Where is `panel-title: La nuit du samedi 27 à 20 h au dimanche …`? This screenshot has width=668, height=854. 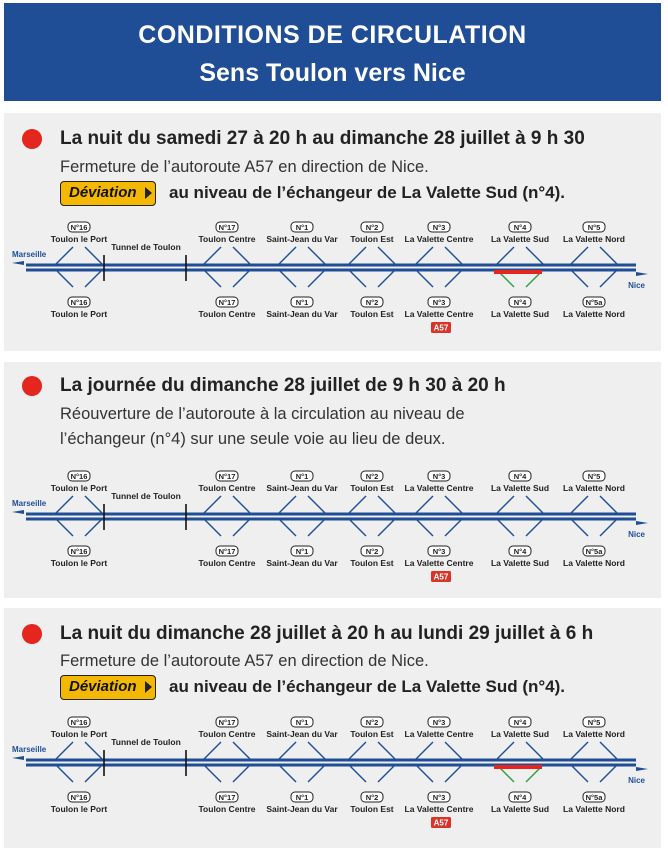
panel-title: La nuit du samedi 27 à 20 h au dimanche … is located at coordinates (322, 138).